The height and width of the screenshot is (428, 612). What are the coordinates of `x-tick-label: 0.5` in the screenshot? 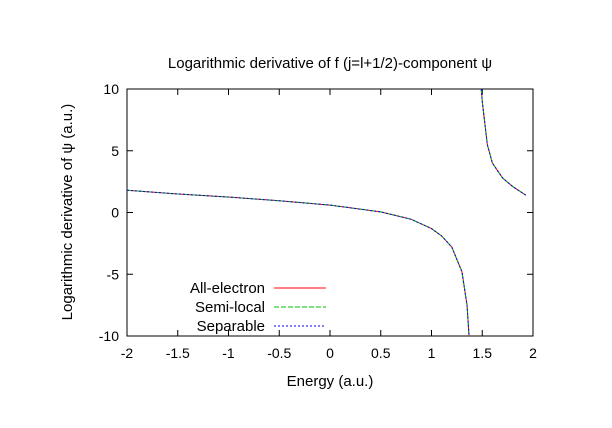 It's located at (381, 353).